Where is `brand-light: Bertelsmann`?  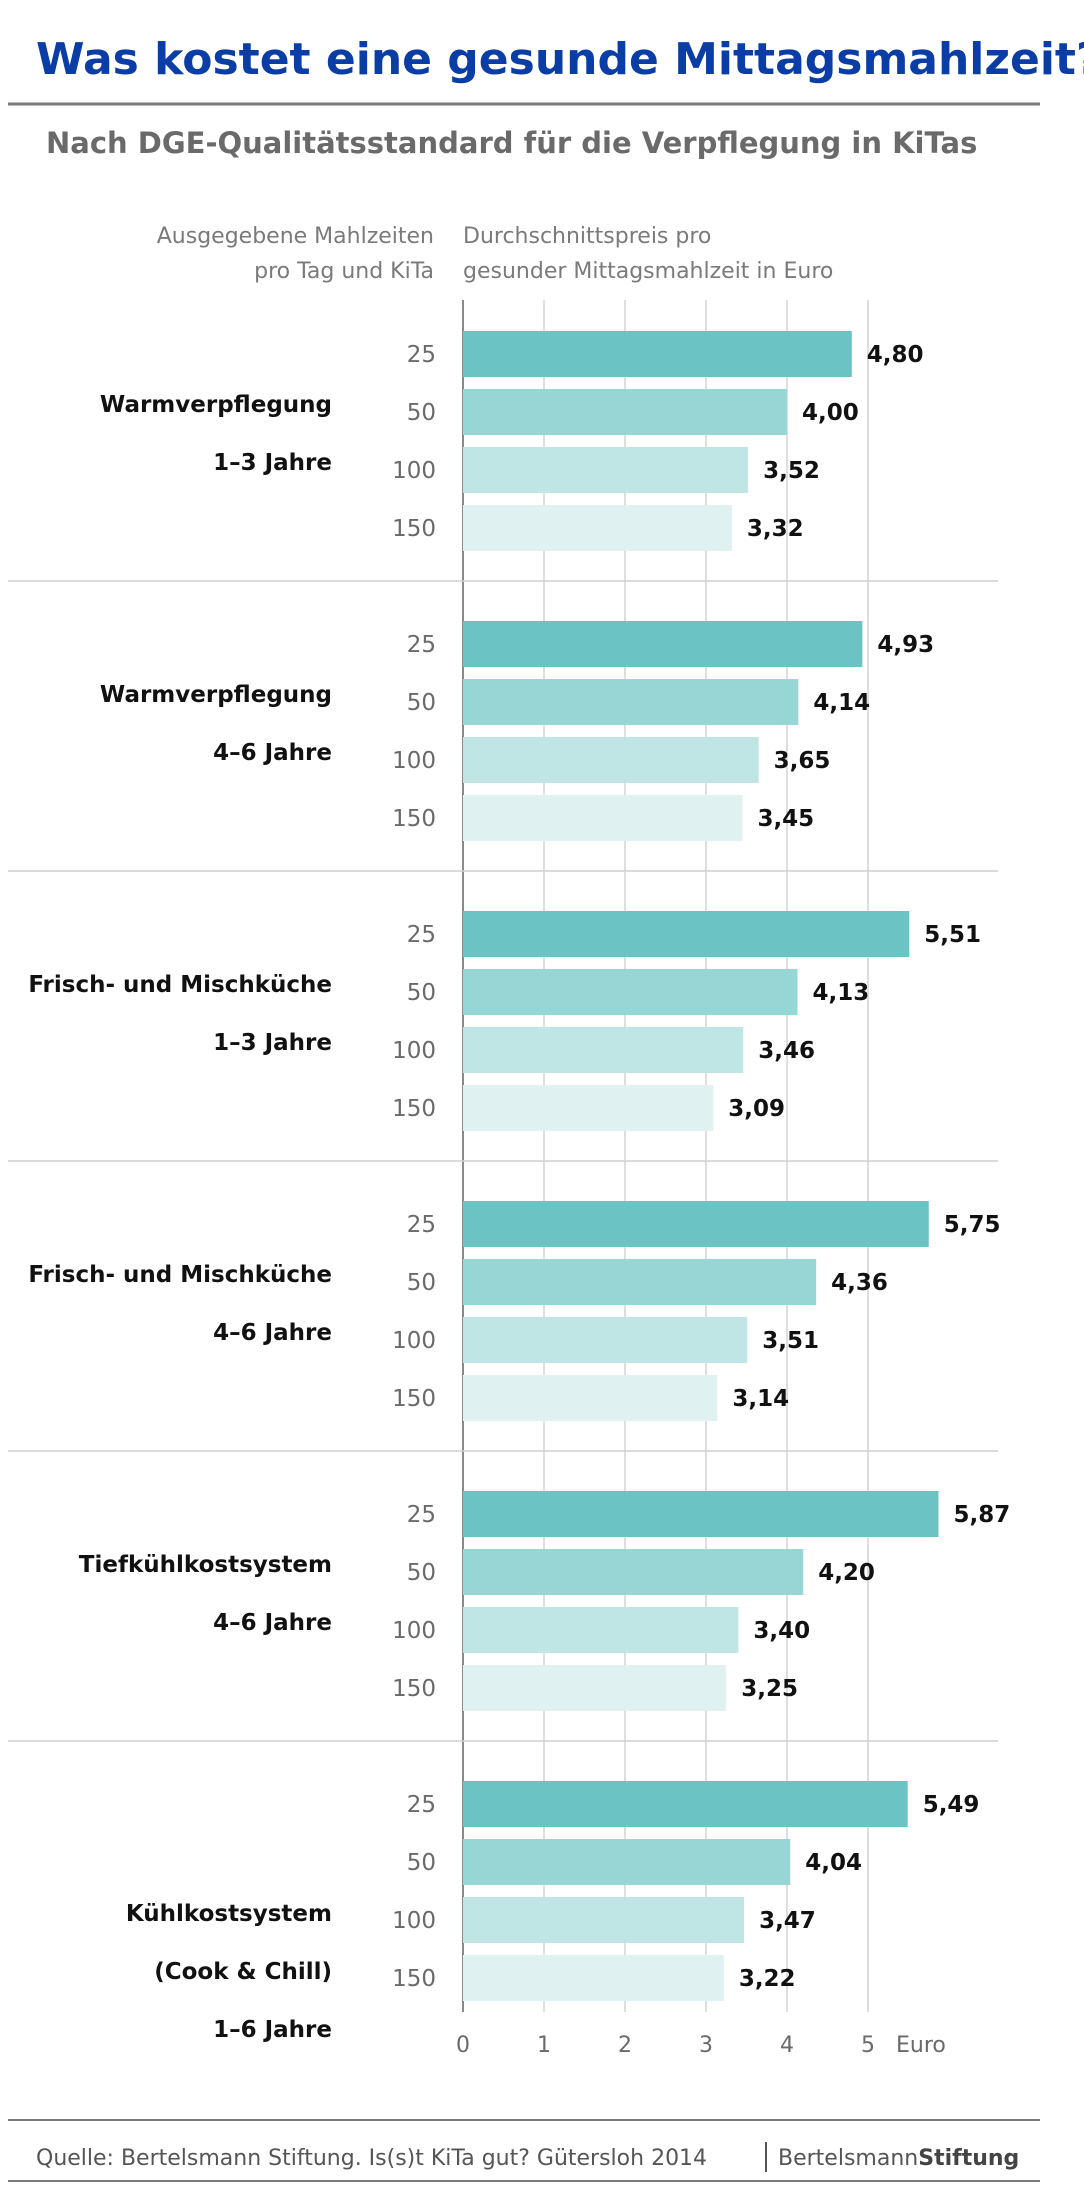 brand-light: Bertelsmann is located at coordinates (848, 2158).